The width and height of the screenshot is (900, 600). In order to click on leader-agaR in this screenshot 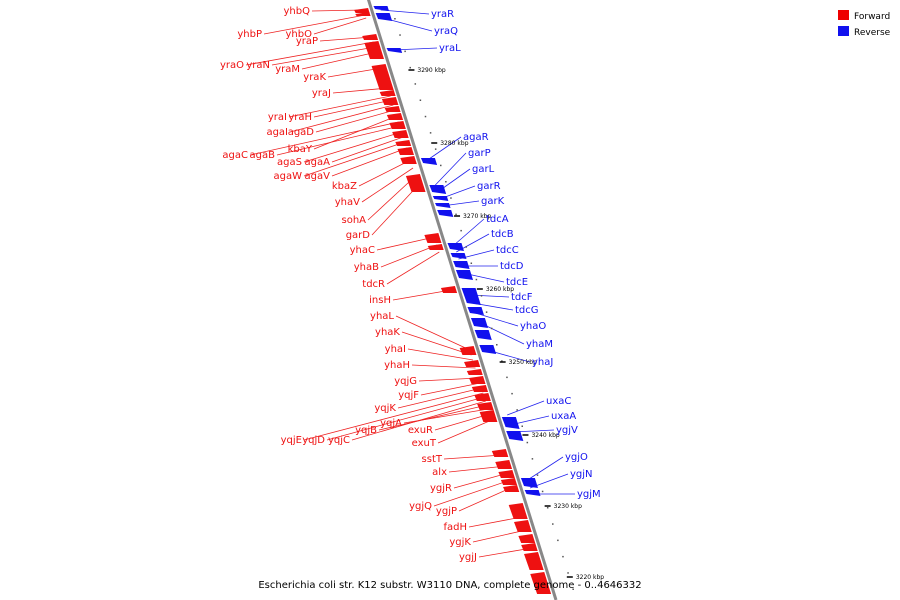, I will do `click(444, 148)`.